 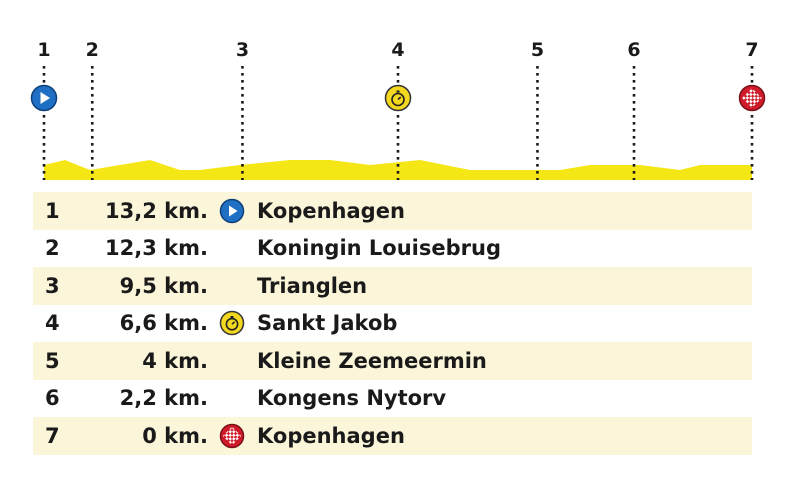 I want to click on marker-5: 5, so click(x=537, y=109).